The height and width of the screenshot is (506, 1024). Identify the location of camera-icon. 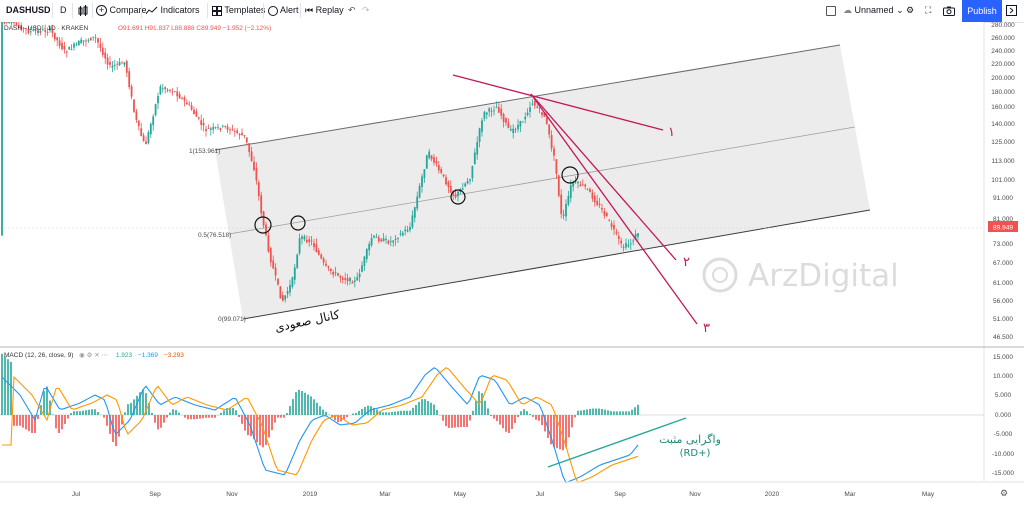
(949, 10).